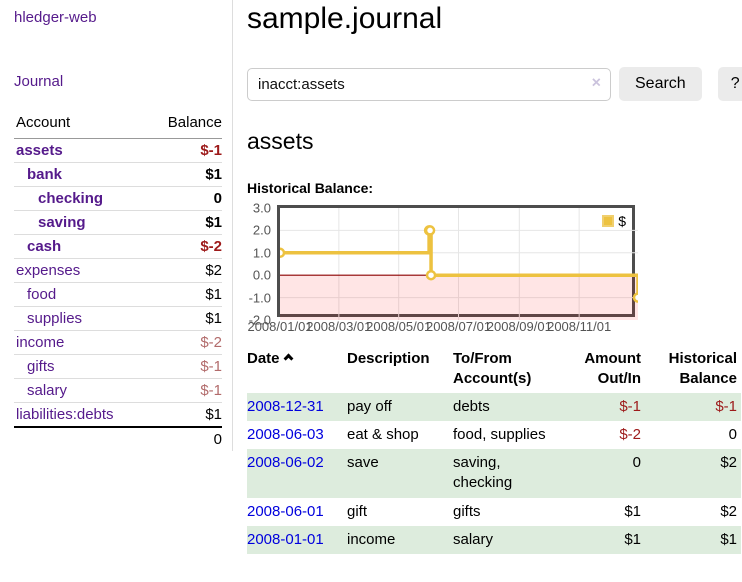  I want to click on account-row: expenses $2, so click(118, 270).